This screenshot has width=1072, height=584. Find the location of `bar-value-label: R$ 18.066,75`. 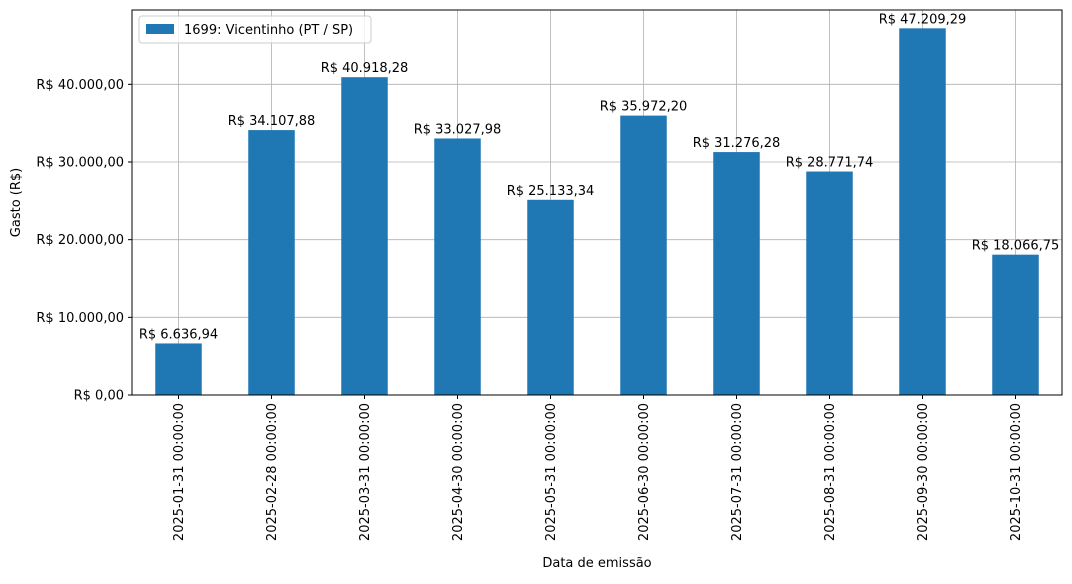

bar-value-label: R$ 18.066,75 is located at coordinates (1016, 246).